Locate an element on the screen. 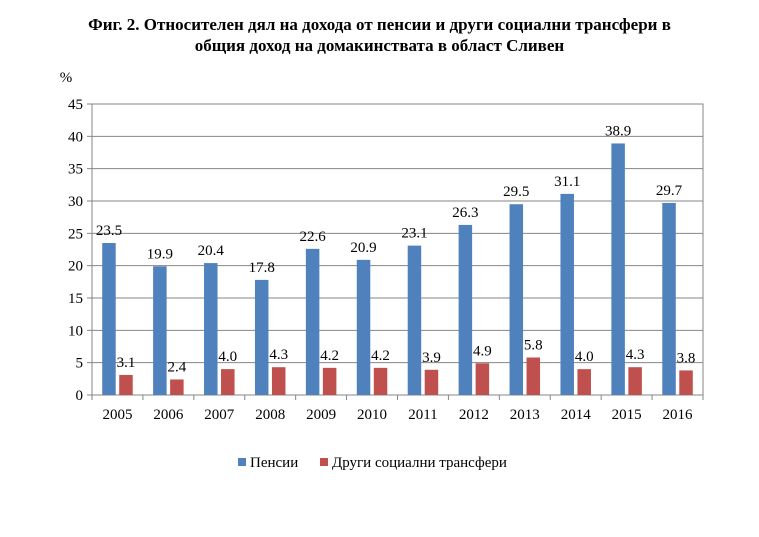 The height and width of the screenshot is (537, 759). x-tick-label: 2009 is located at coordinates (321, 415).